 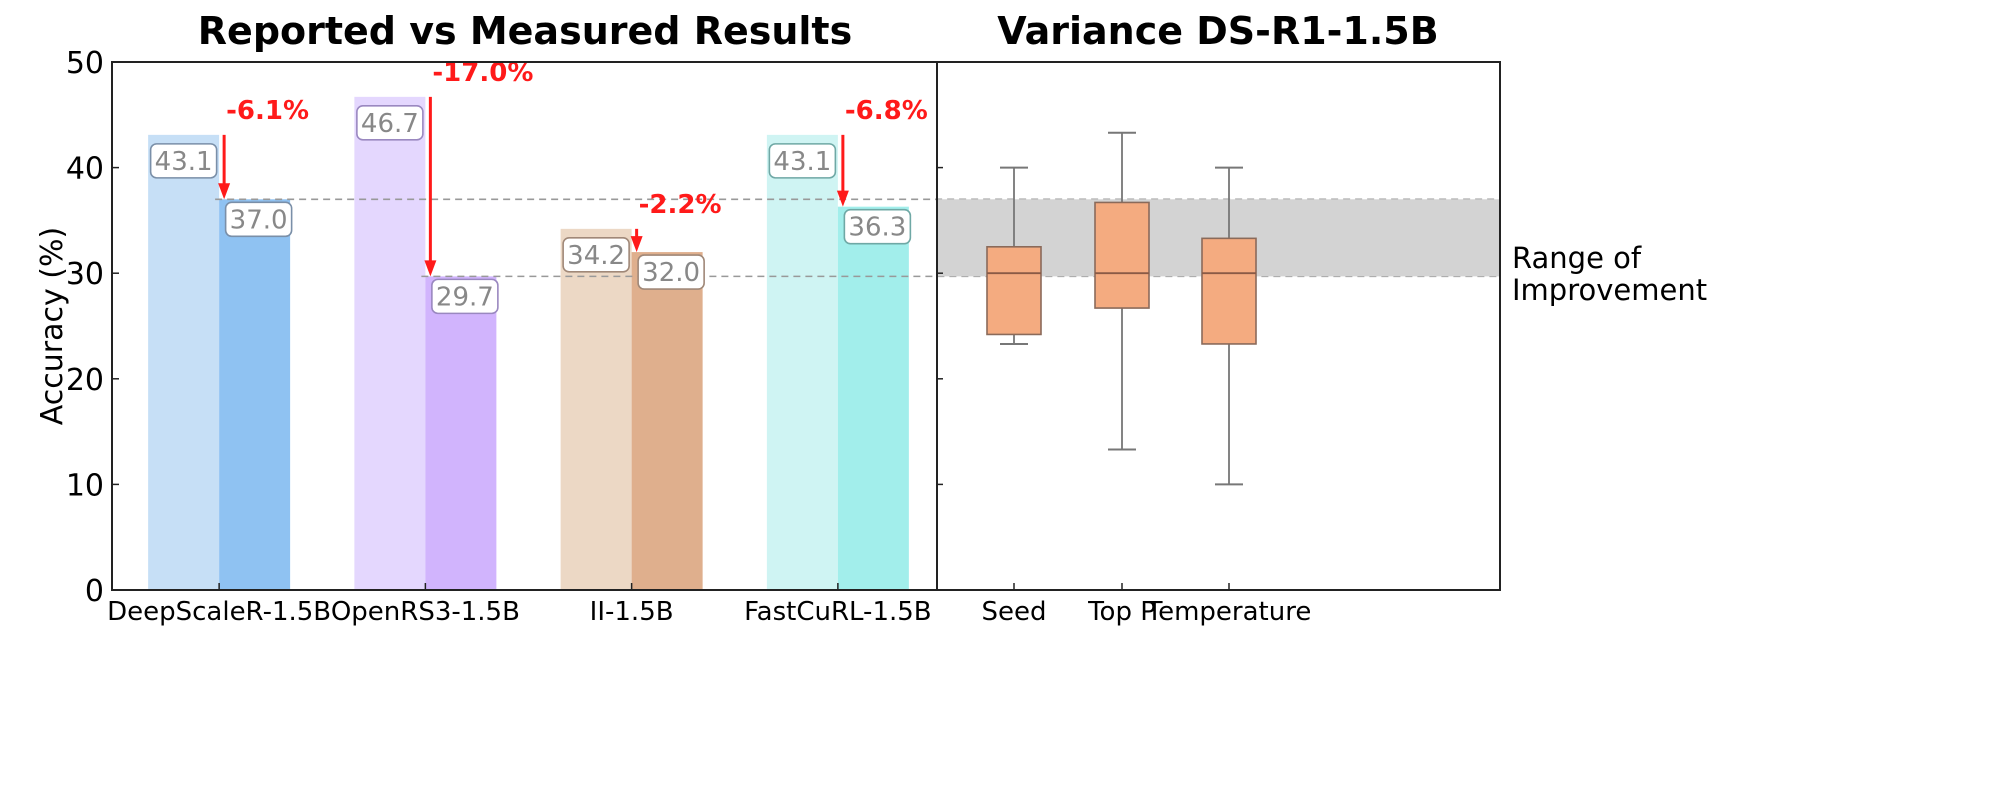 I want to click on right-chart-title: Variance DS-R1-1.5B, so click(x=1217, y=31).